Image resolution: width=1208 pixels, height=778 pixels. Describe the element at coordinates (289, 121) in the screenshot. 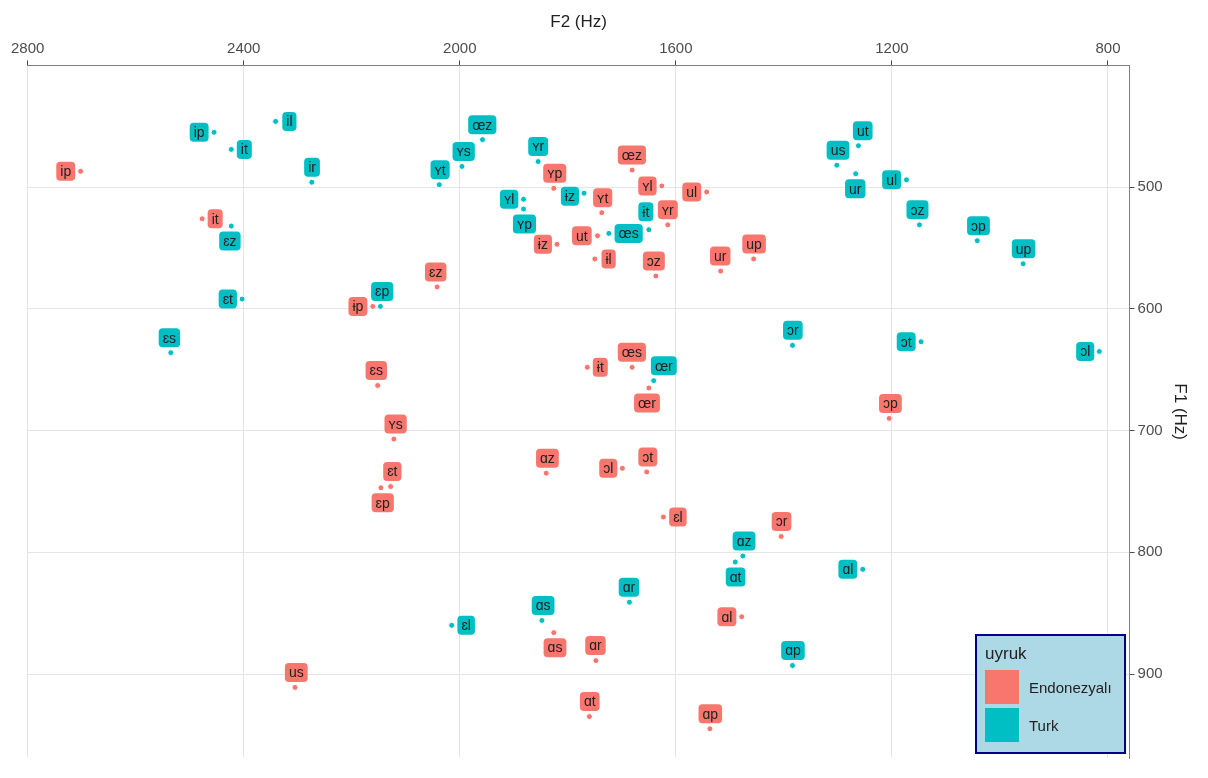

I see `data-label: il` at that location.